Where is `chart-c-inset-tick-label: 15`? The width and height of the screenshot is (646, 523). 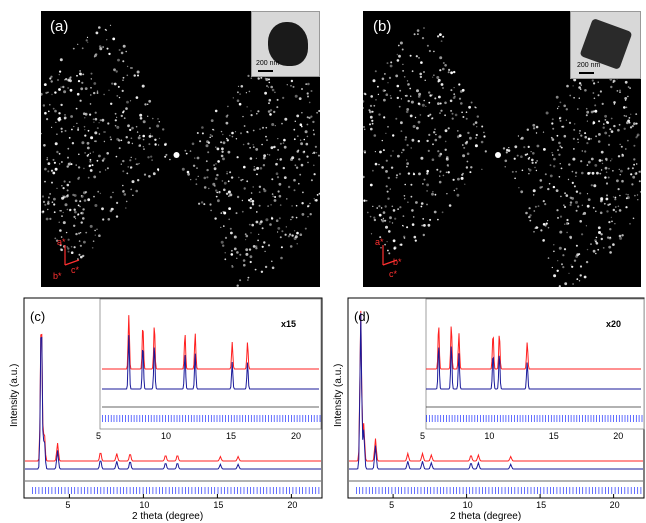
chart-c-inset-tick-label: 15 is located at coordinates (231, 436).